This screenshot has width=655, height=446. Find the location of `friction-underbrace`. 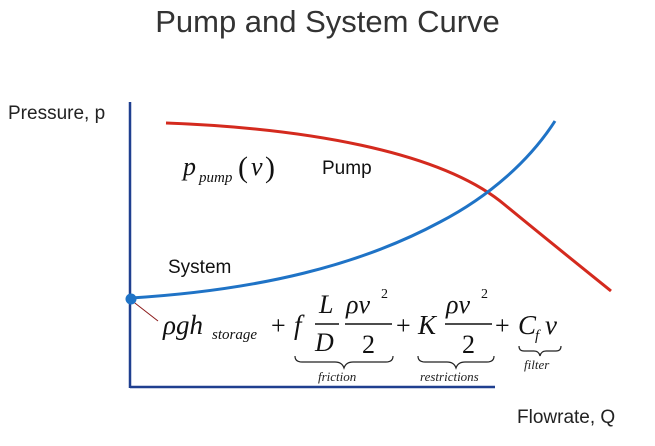

friction-underbrace is located at coordinates (344, 362).